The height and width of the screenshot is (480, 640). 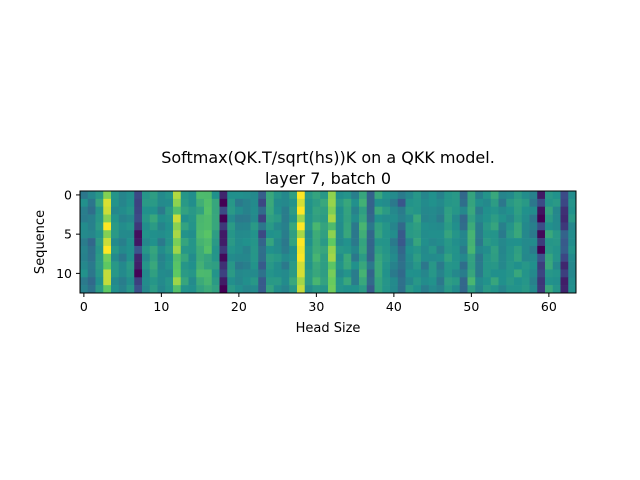 What do you see at coordinates (40, 242) in the screenshot?
I see `y-axis-label: Sequence` at bounding box center [40, 242].